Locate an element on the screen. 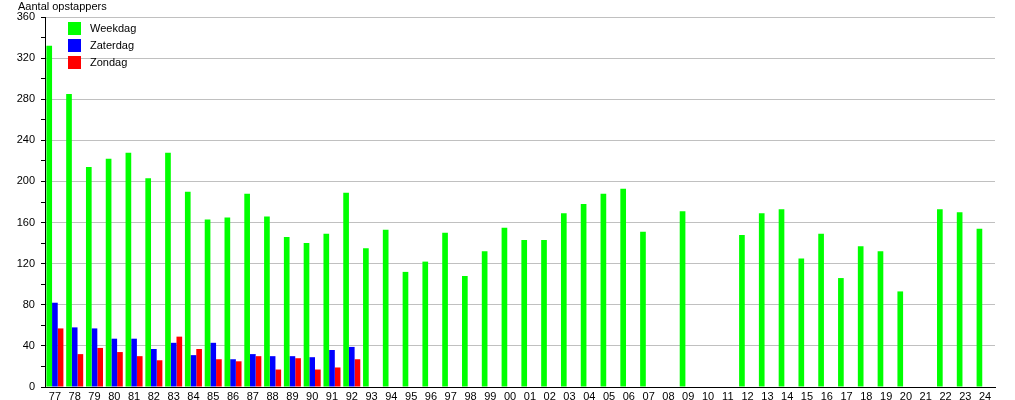  x-tick-label: 03 is located at coordinates (569, 394).